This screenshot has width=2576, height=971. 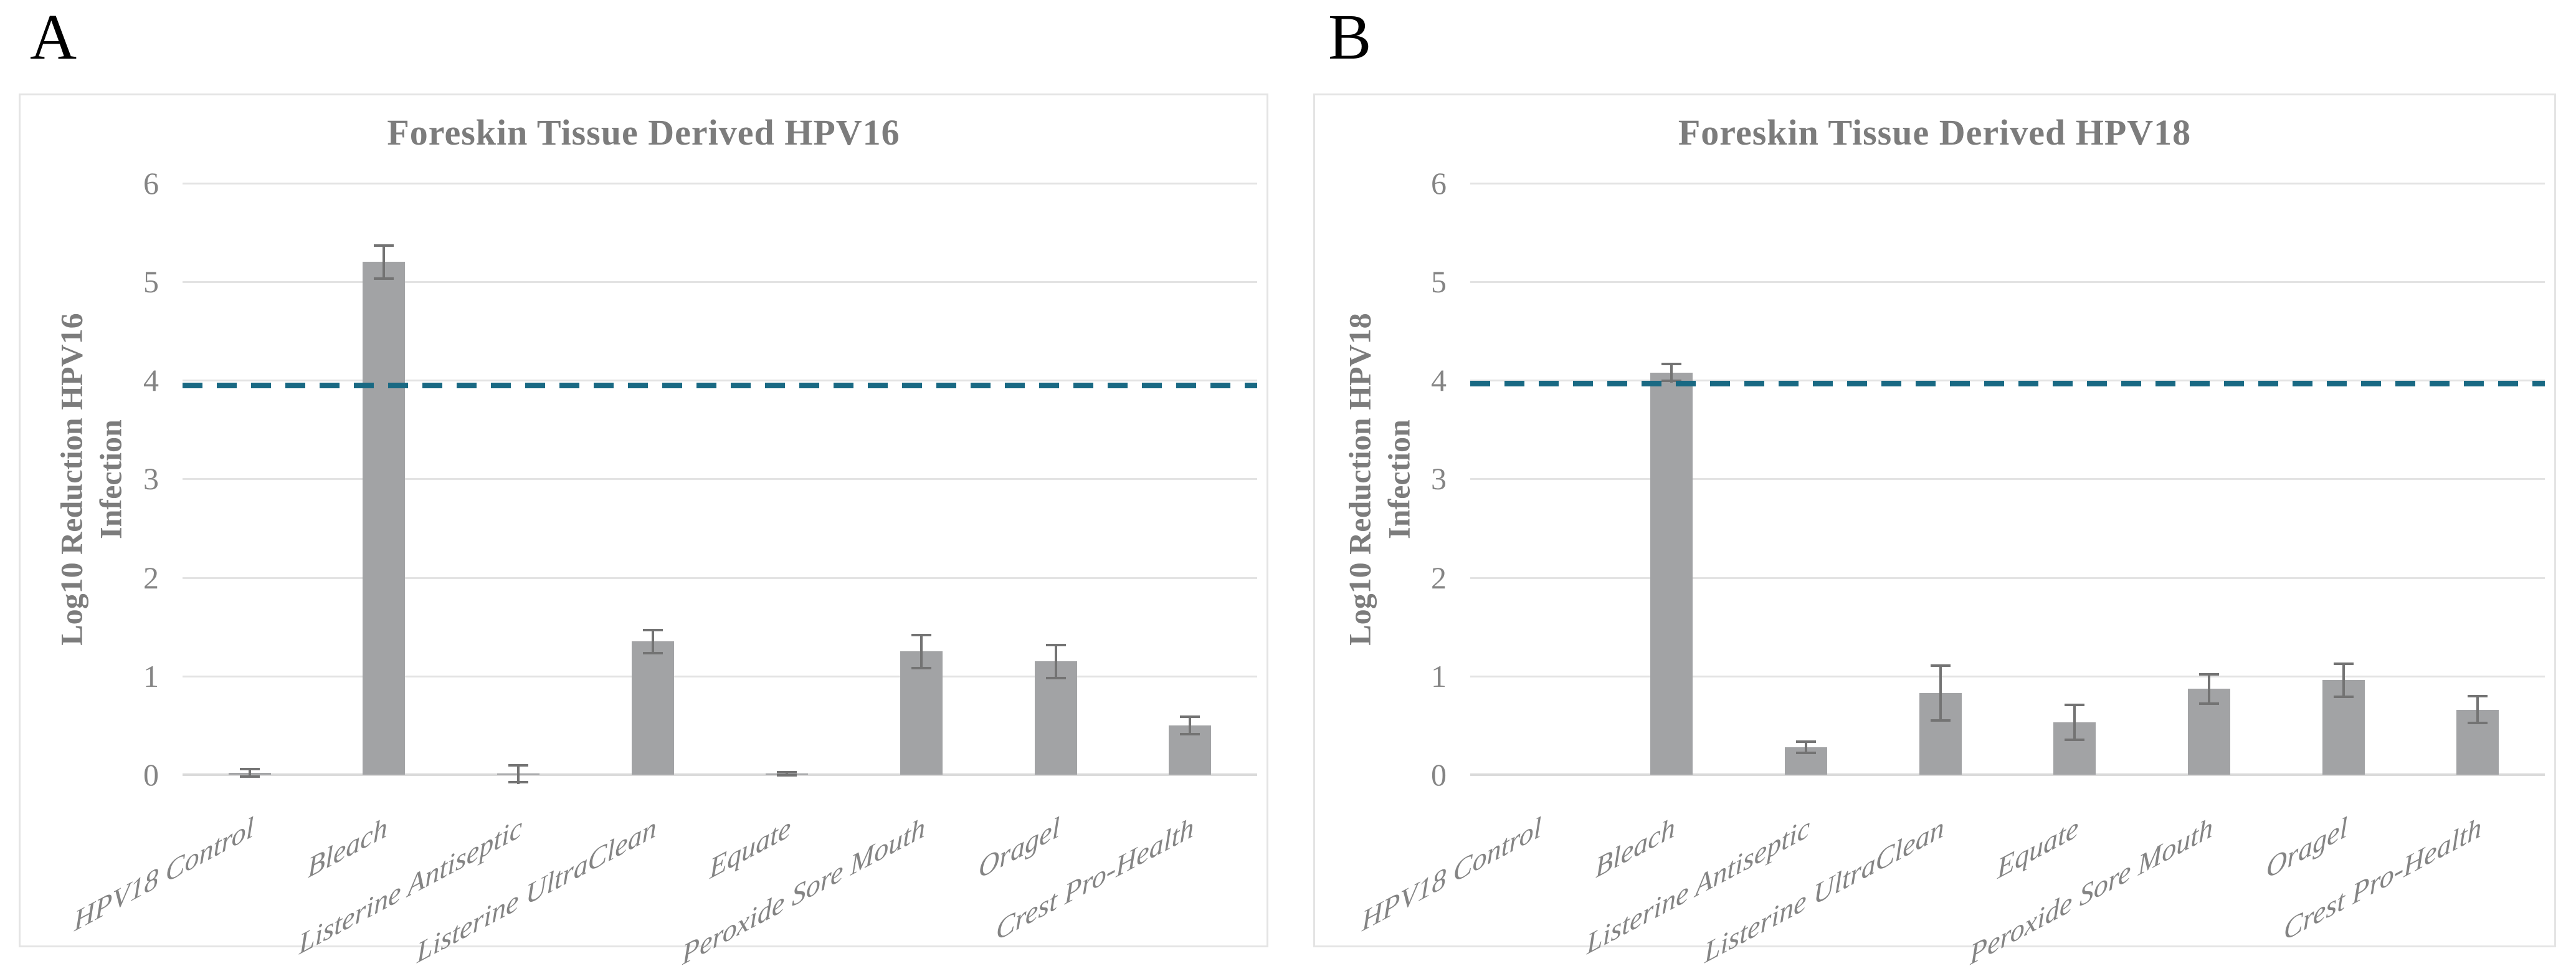 What do you see at coordinates (53, 37) in the screenshot?
I see `panel-letter-a: A` at bounding box center [53, 37].